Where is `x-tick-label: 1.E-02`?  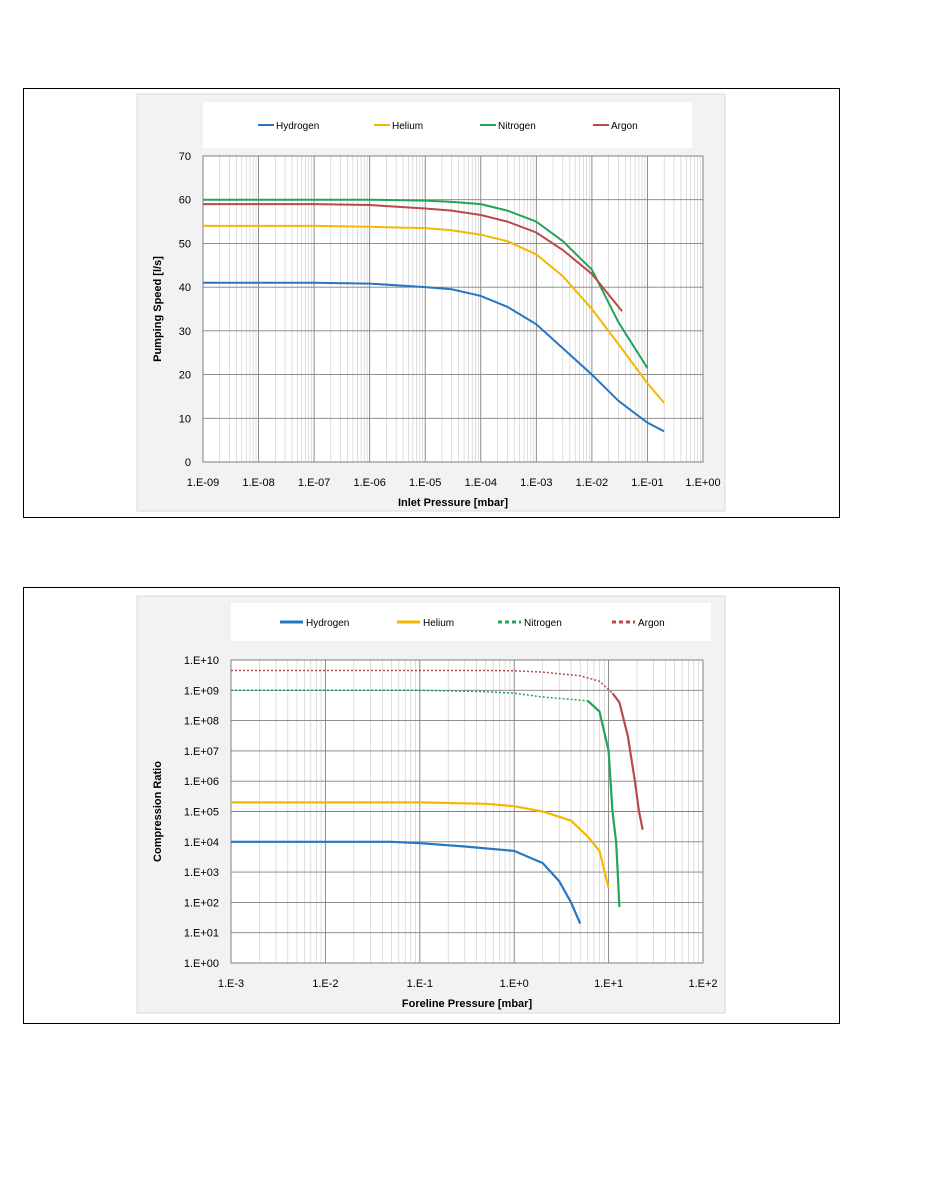 x-tick-label: 1.E-02 is located at coordinates (592, 483).